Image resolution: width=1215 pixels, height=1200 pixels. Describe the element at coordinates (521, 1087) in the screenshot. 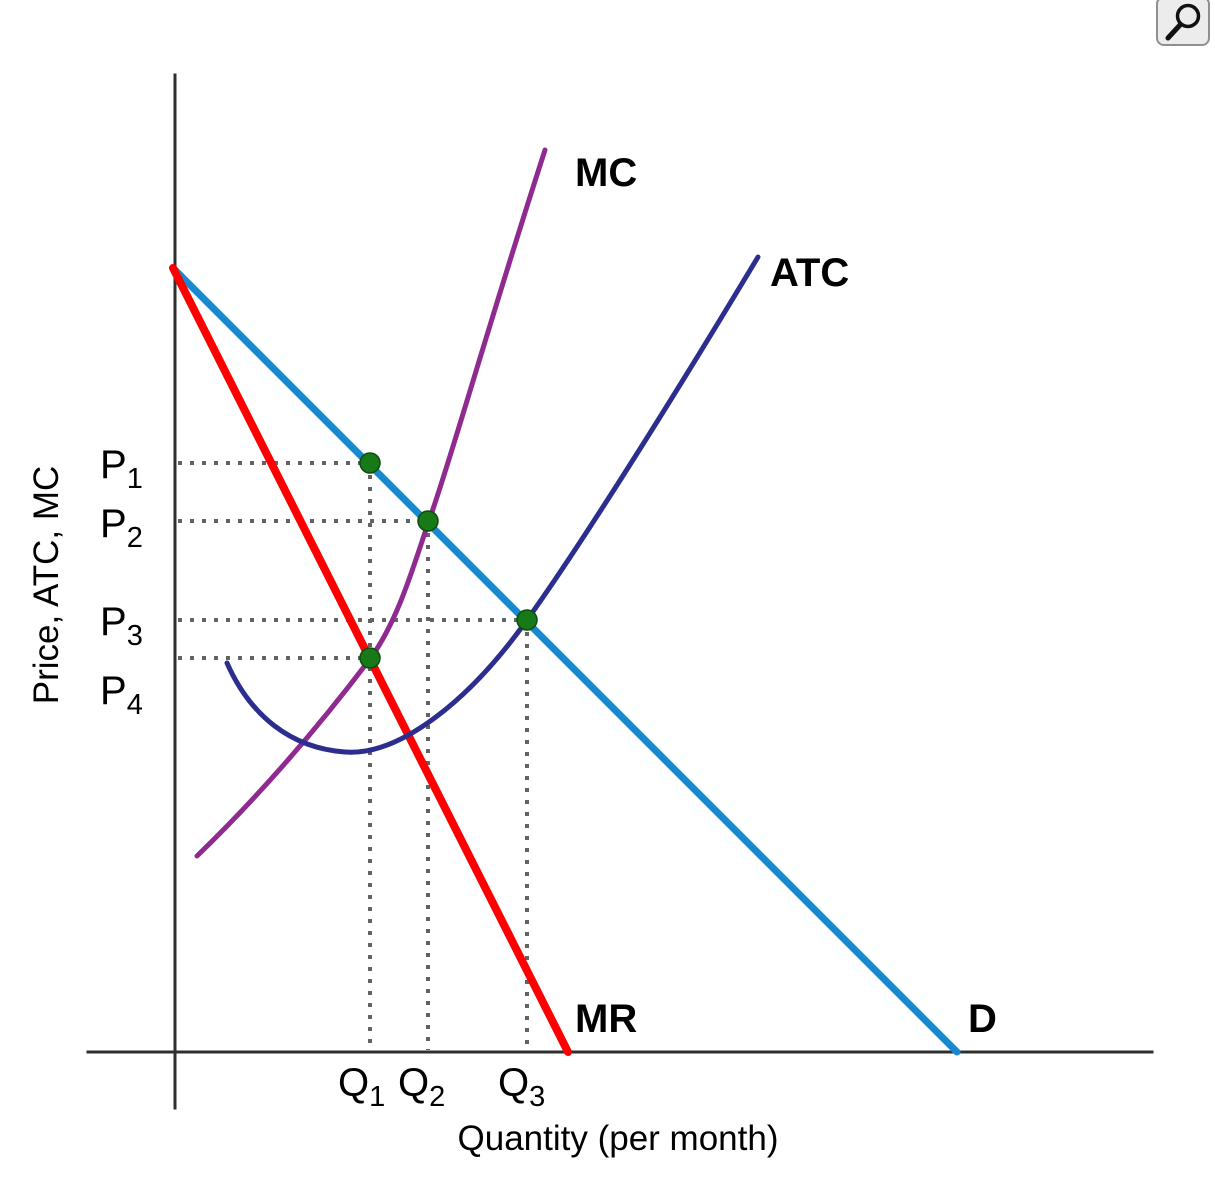

I see `quantity-label-q3: Q3` at that location.